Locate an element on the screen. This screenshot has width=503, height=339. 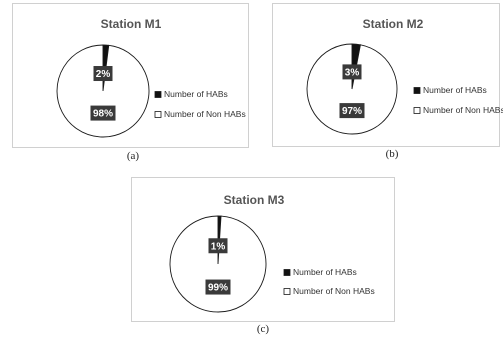
chart-title: Station M1 is located at coordinates (131, 24).